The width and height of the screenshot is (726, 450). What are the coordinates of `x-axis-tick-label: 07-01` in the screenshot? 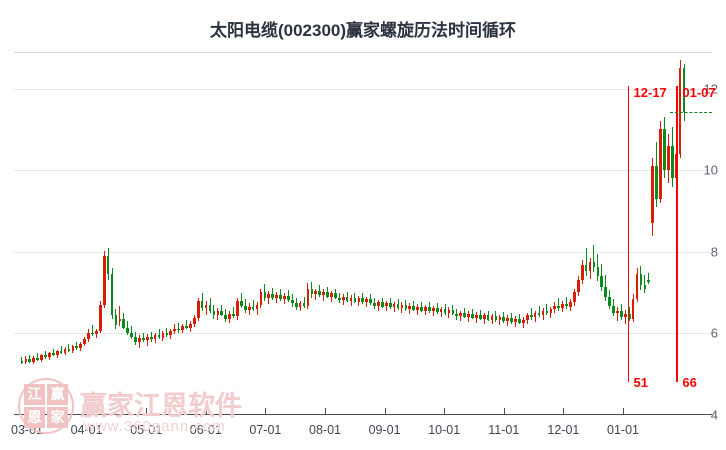 It's located at (265, 430).